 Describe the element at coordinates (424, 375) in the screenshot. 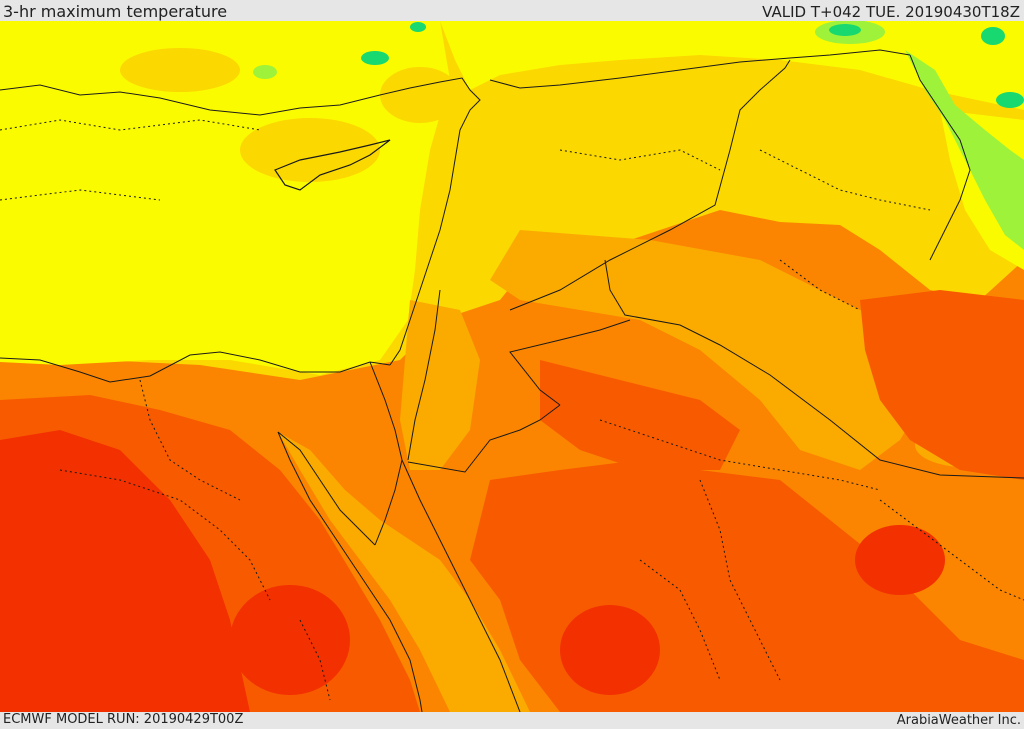

I see `border-jordan-west` at that location.